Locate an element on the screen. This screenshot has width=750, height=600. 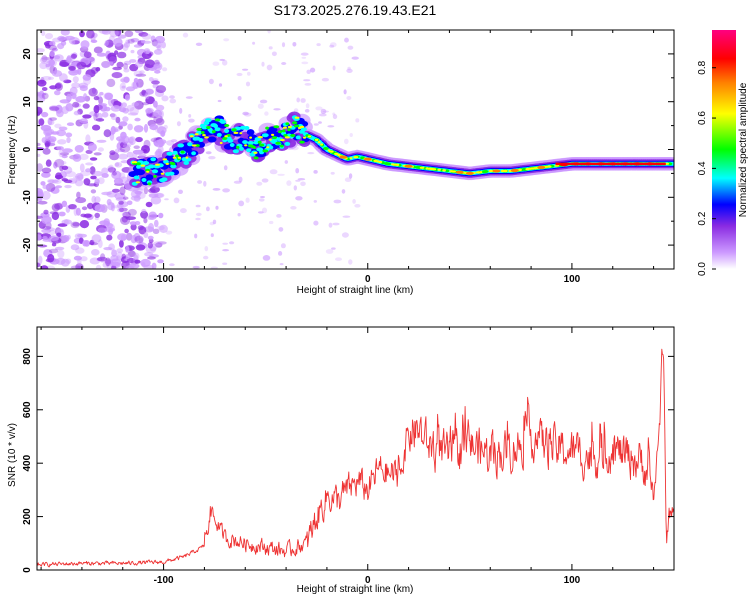
x-tick-label: -100 is located at coordinates (164, 279).